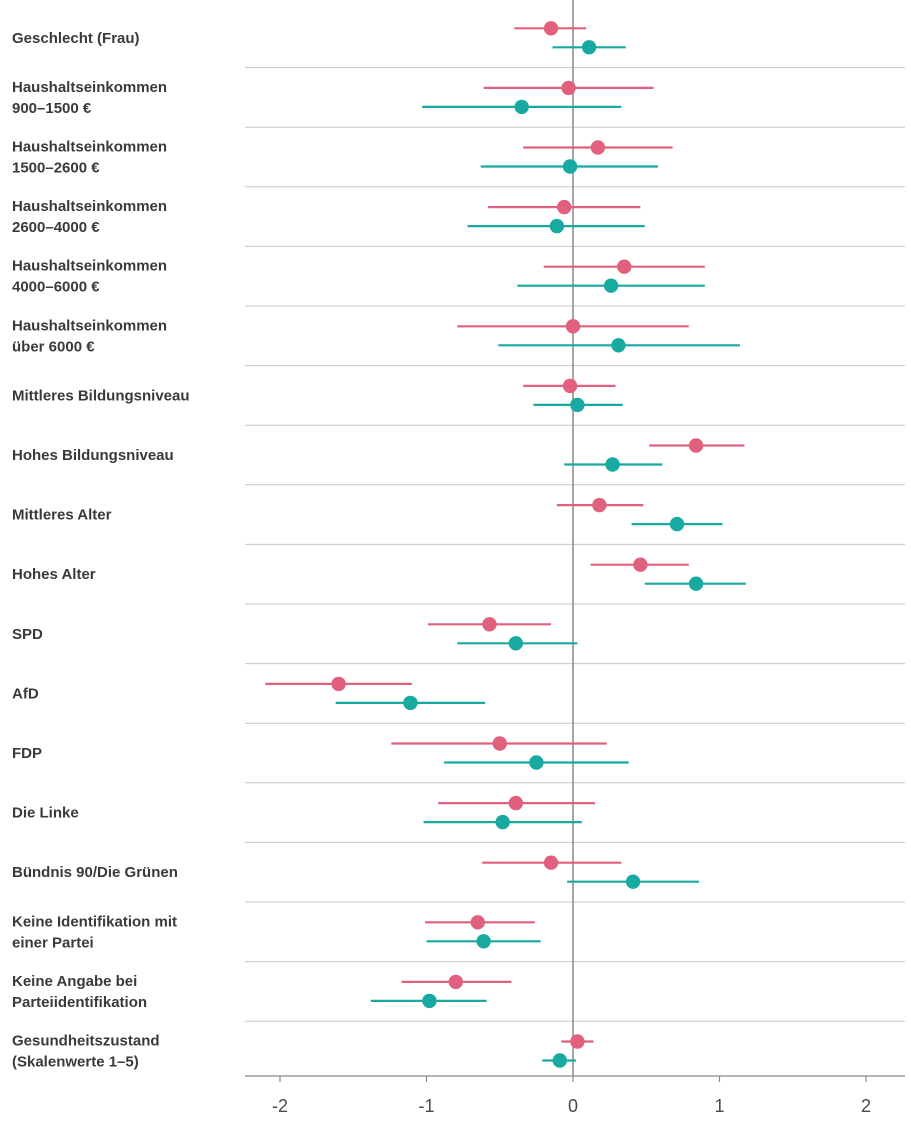 The width and height of the screenshot is (911, 1126). What do you see at coordinates (62, 515) in the screenshot?
I see `row-label: Mittleres Alter` at bounding box center [62, 515].